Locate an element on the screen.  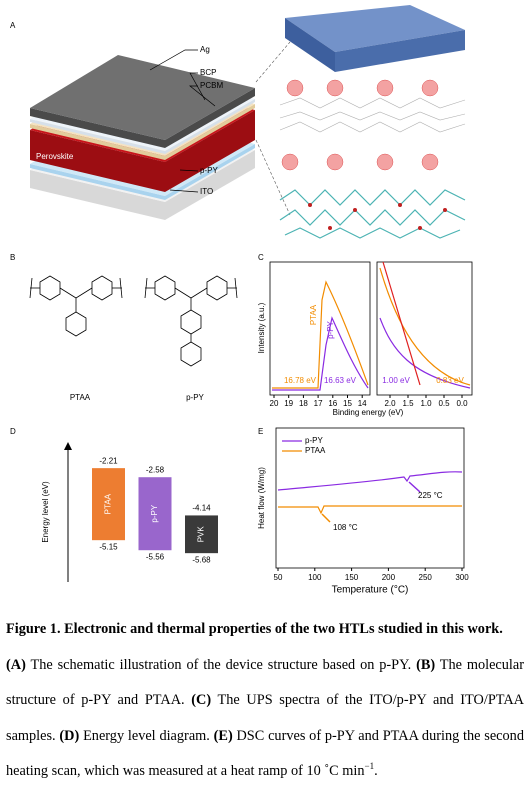
legend-label: p-PY is located at coordinates (314, 440).